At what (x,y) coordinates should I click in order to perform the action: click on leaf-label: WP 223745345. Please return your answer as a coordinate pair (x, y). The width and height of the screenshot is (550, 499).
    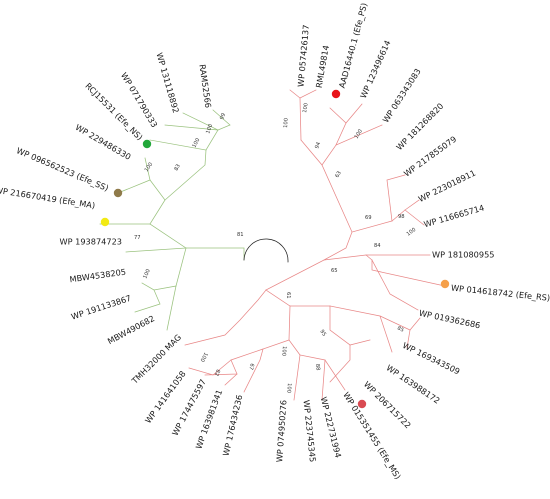
    Looking at the image, I should click on (310, 430).